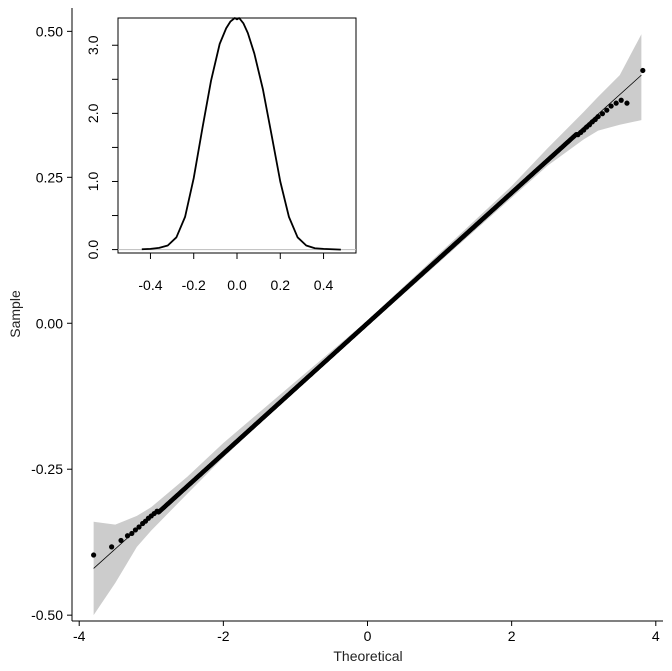 Image resolution: width=672 pixels, height=671 pixels. I want to click on y-tick-label: 0.25, so click(49, 177).